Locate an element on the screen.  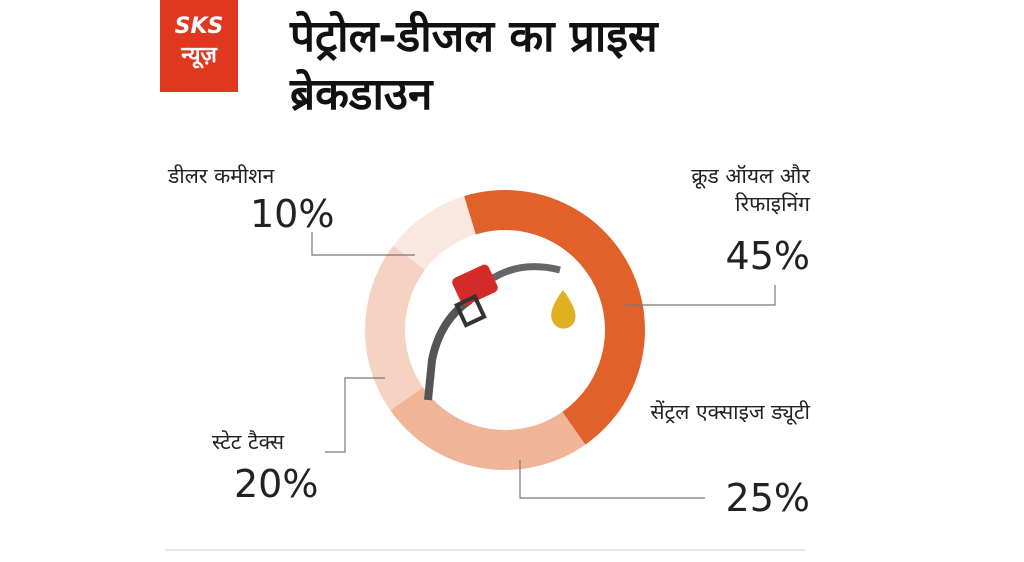
category-label: स्टेट टैक्स is located at coordinates (248, 442).